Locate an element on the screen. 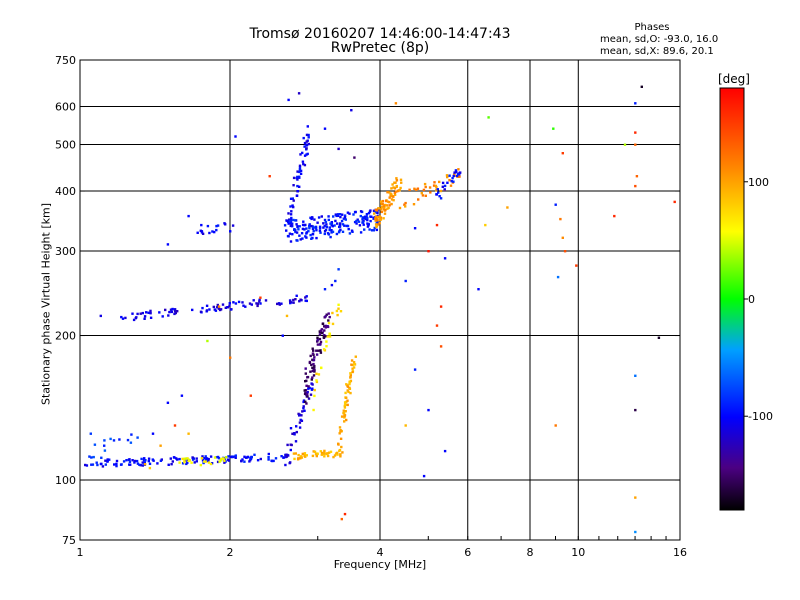 The height and width of the screenshot is (600, 800). x-tick-label: 2 is located at coordinates (230, 552).